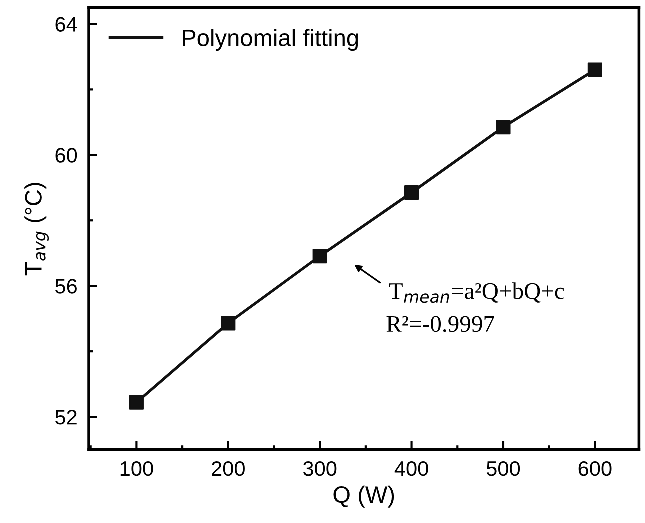  Describe the element at coordinates (67, 155) in the screenshot. I see `y-tick-label: 60` at that location.